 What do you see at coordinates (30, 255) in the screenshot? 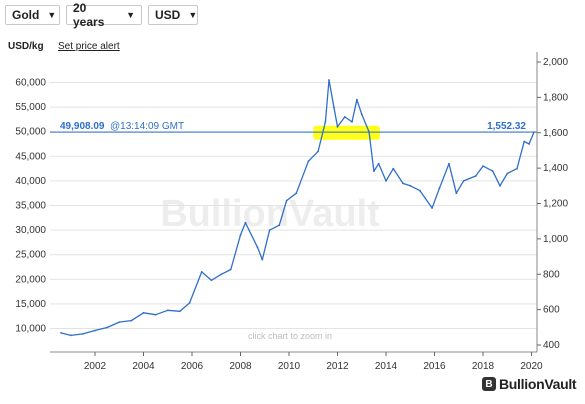
I see `left-axis-tick-label: 25,000` at bounding box center [30, 255].